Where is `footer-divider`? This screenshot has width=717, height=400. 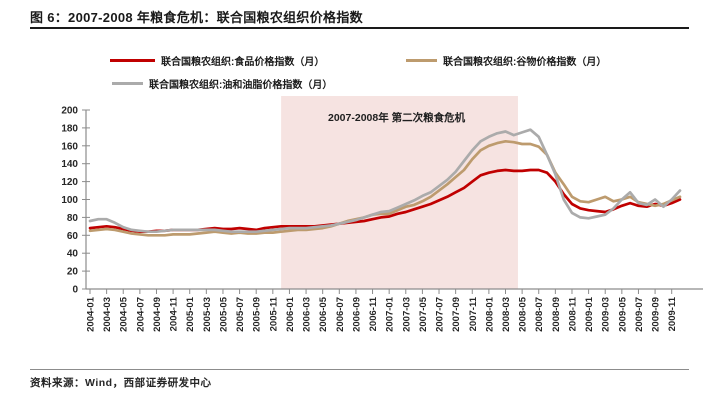
footer-divider is located at coordinates (359, 369).